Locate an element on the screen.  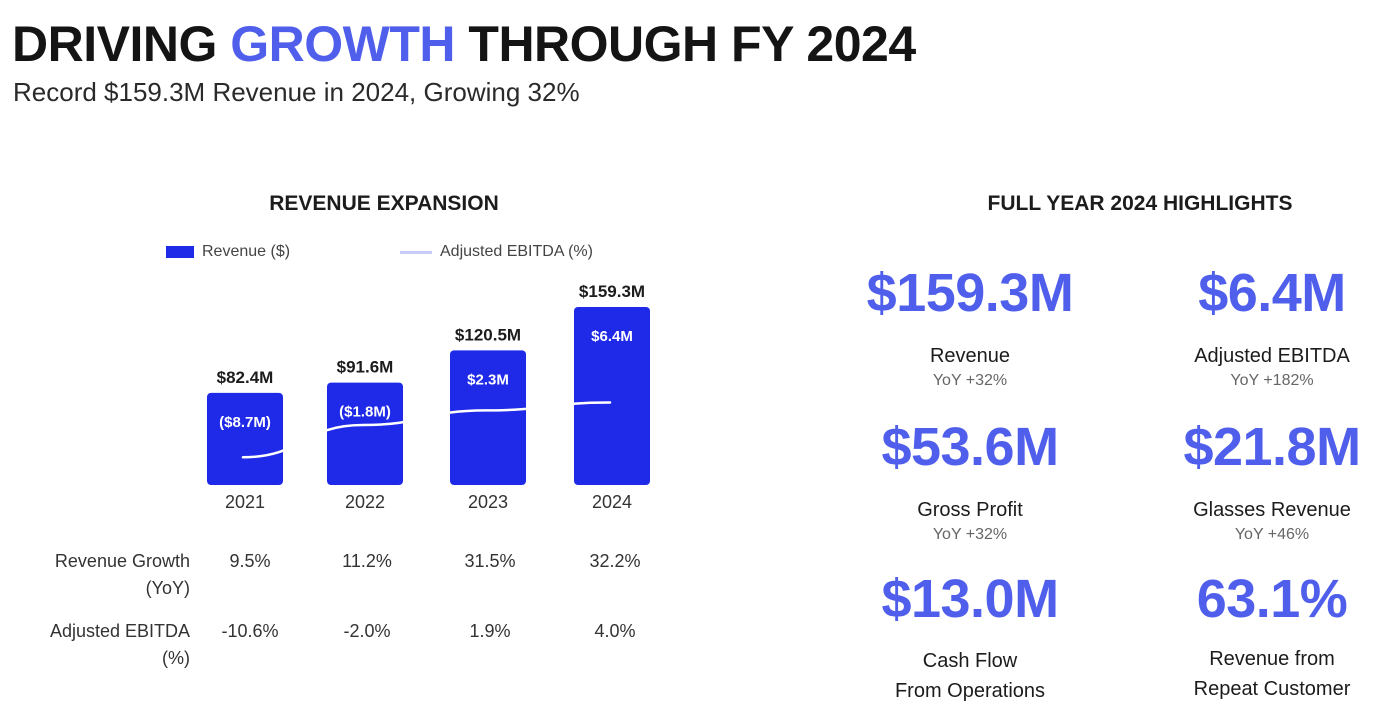
highlight-cash-flow: $13.0M Cash Flow From Operations is located at coordinates (970, 637).